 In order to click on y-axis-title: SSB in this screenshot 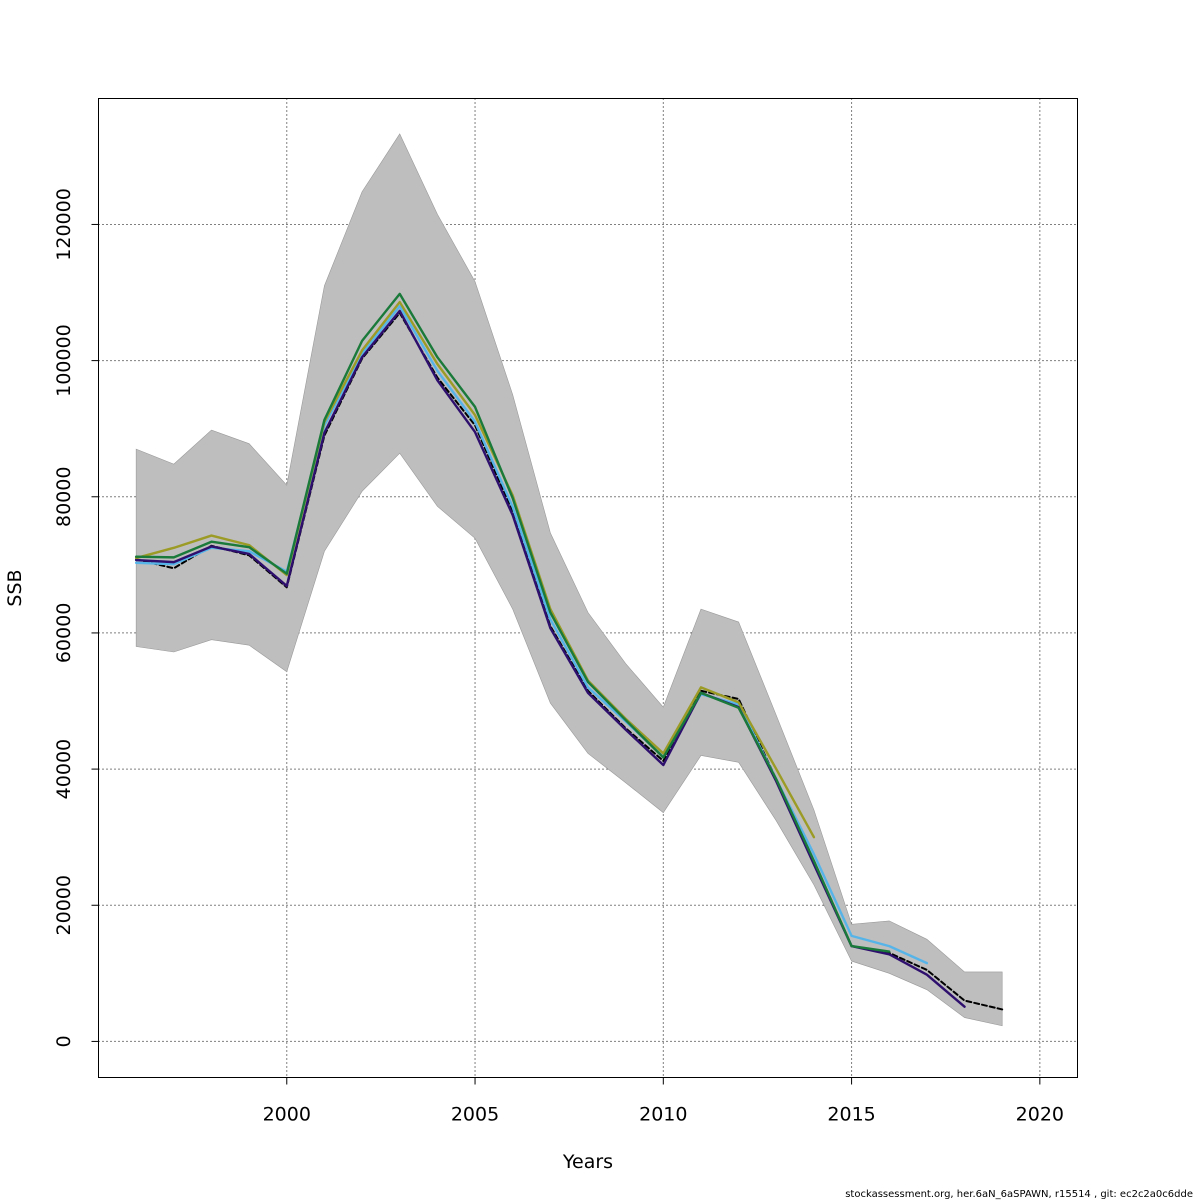, I will do `click(15, 587)`.